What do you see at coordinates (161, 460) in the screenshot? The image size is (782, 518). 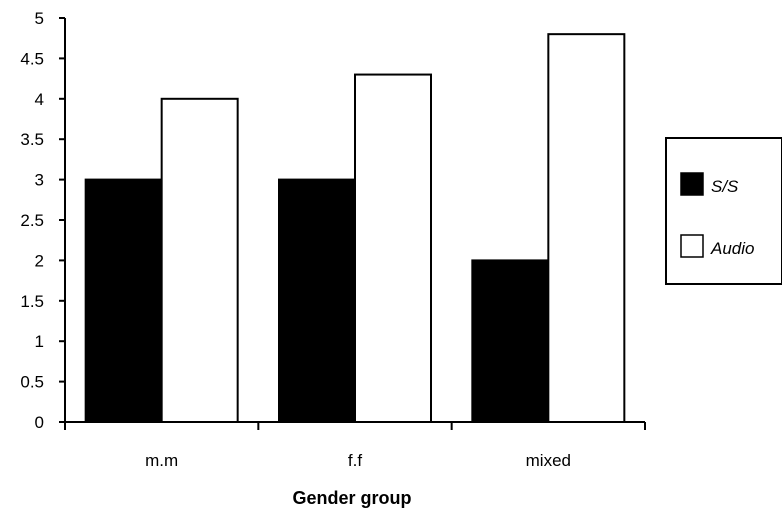 I see `x-category-label: m.m` at bounding box center [161, 460].